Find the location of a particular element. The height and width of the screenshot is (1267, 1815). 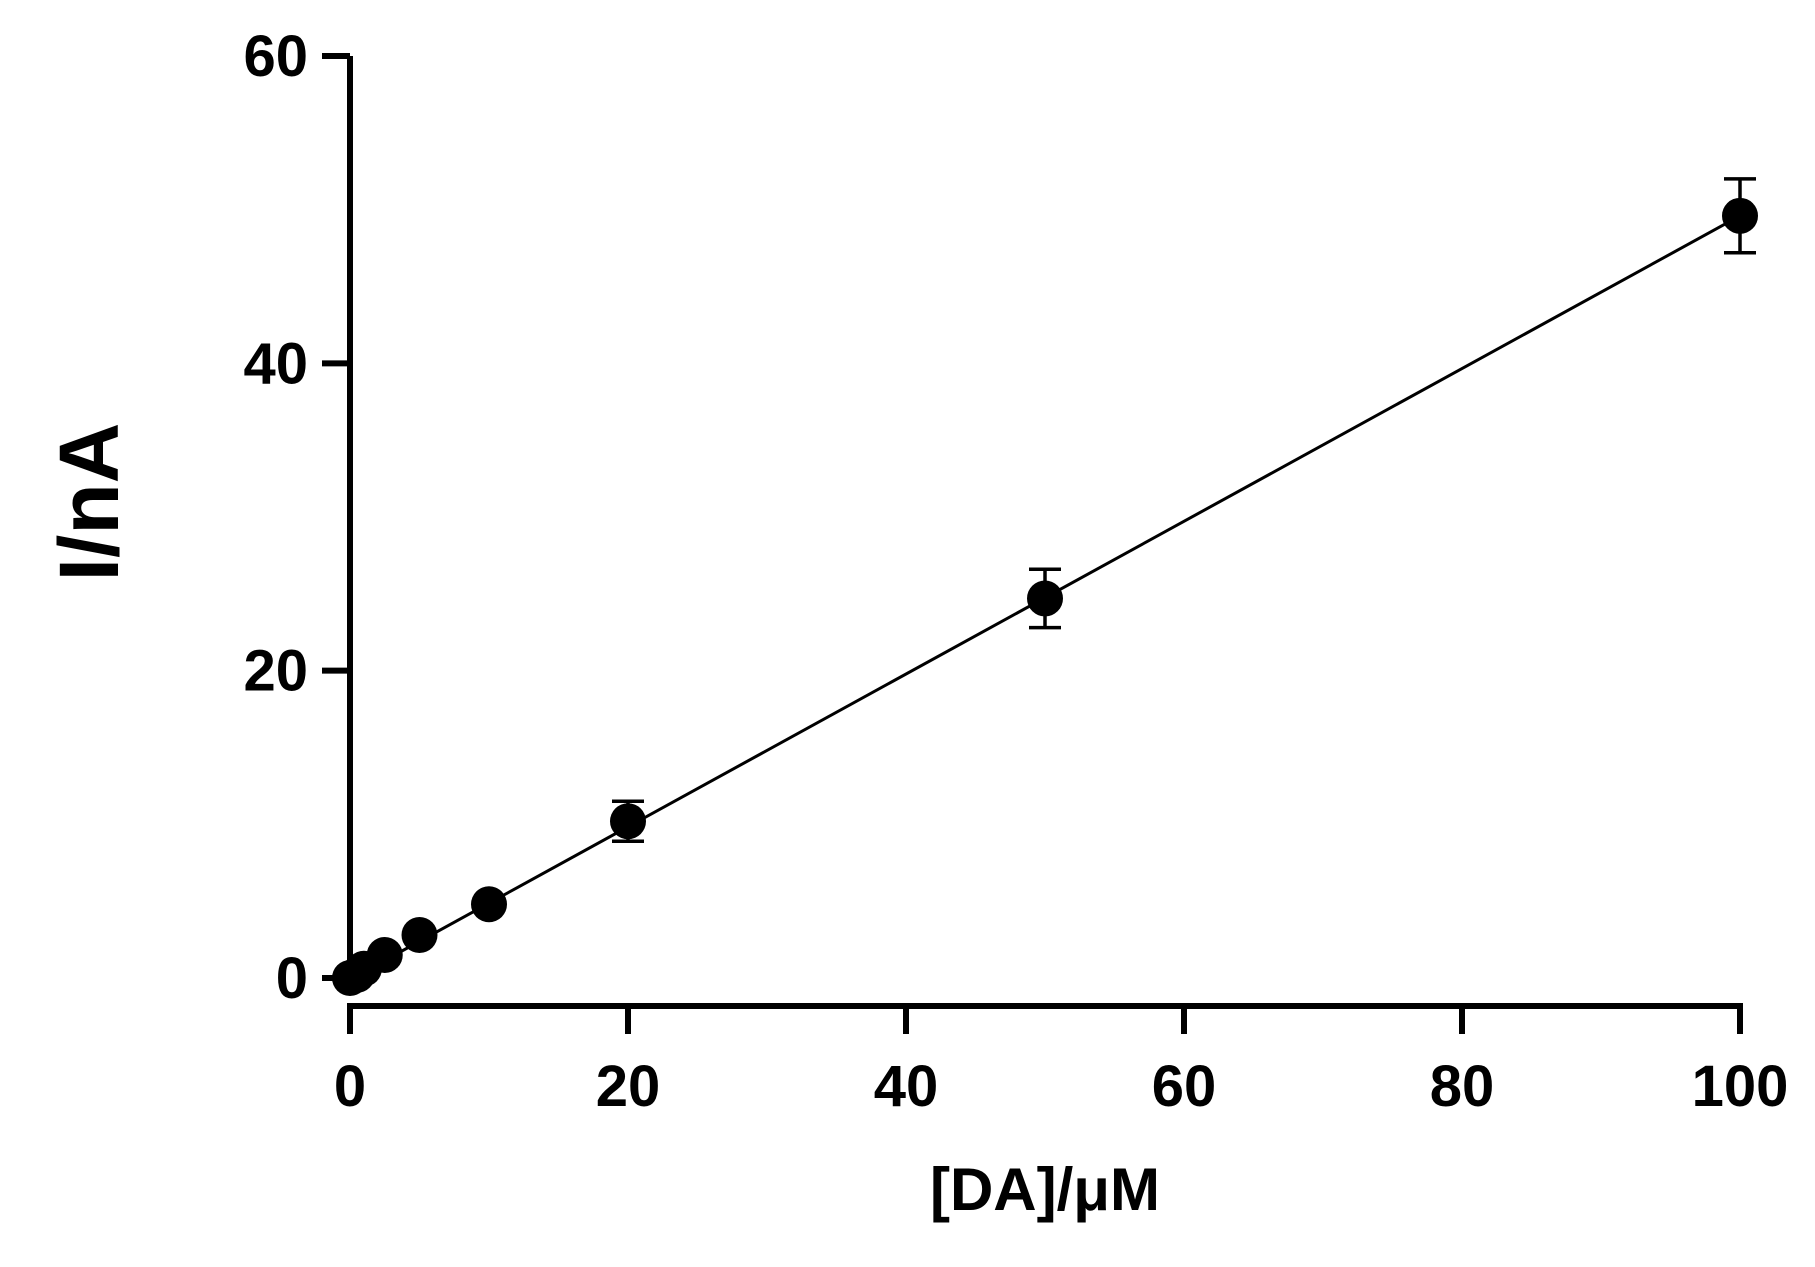

y-axis-label: I/nA is located at coordinates (89, 502).